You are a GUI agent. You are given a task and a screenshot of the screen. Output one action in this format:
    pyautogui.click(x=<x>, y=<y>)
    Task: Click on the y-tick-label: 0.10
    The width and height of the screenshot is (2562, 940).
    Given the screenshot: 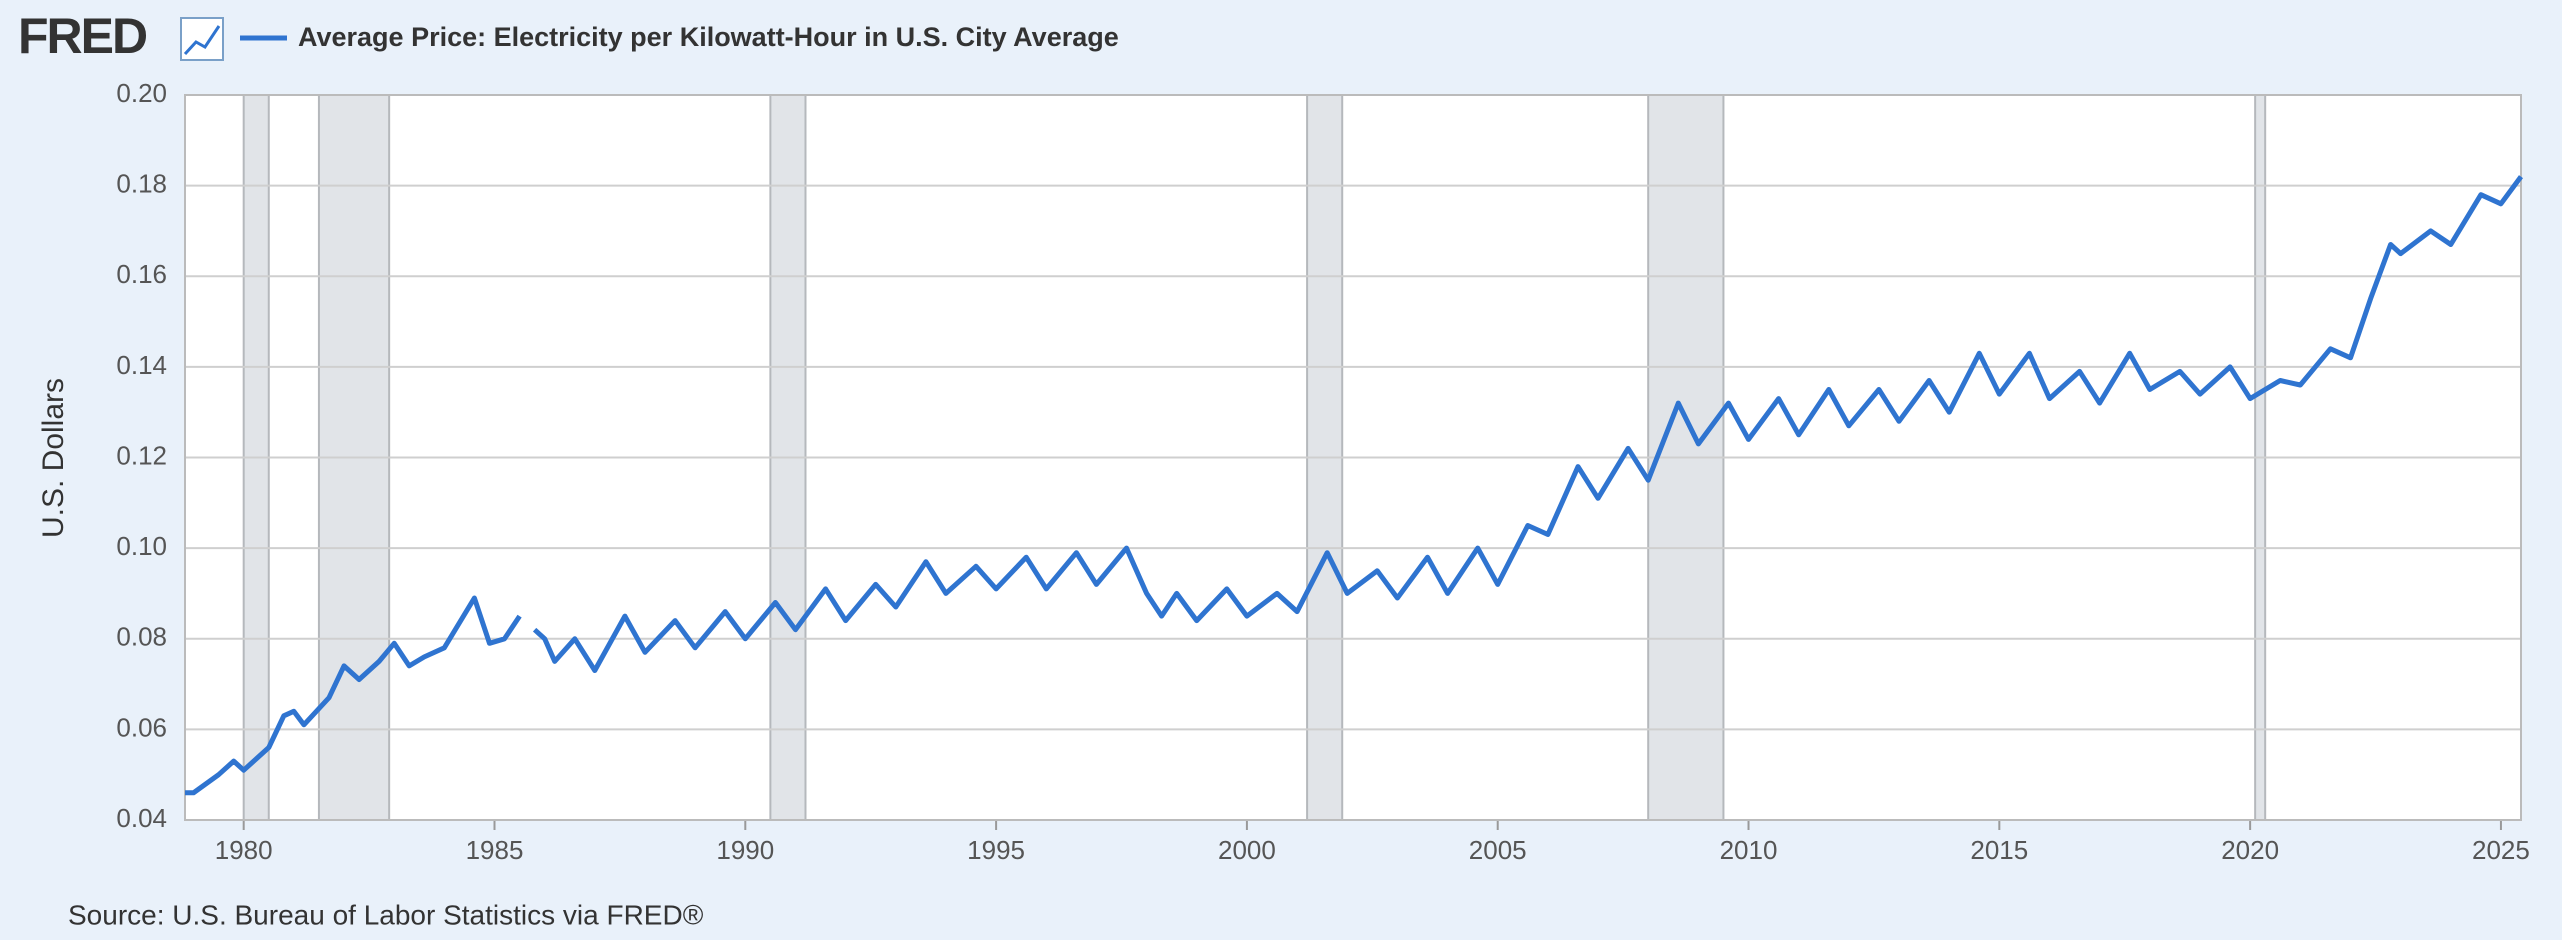 What is the action you would take?
    pyautogui.click(x=141, y=546)
    